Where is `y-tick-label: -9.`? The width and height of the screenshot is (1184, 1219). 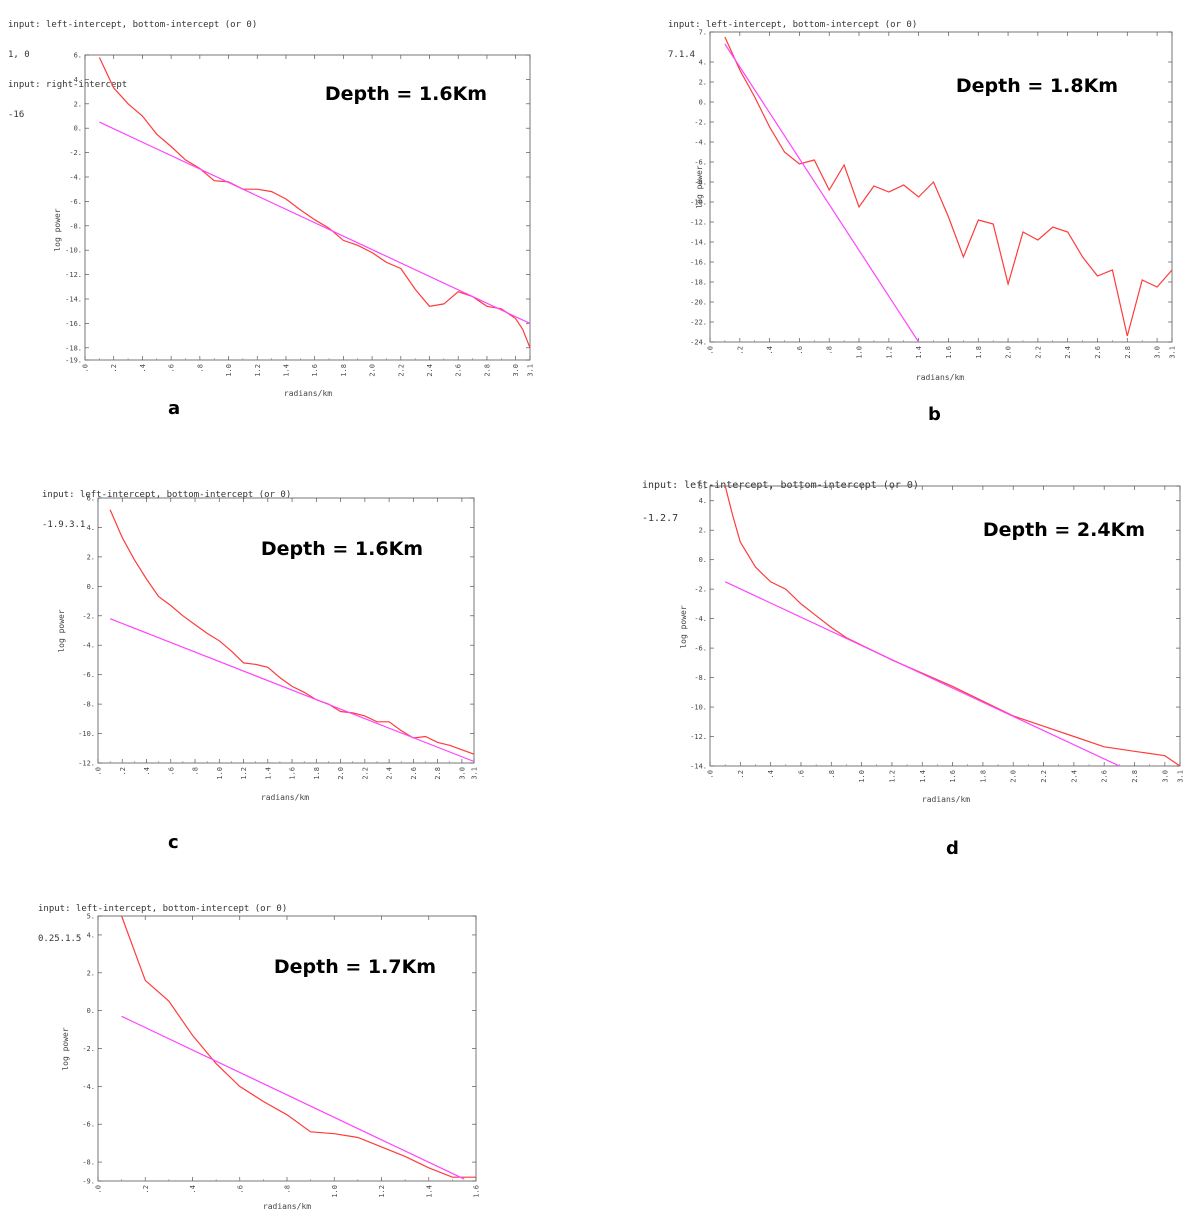
y-tick-label: -9. is located at coordinates (88, 1182).